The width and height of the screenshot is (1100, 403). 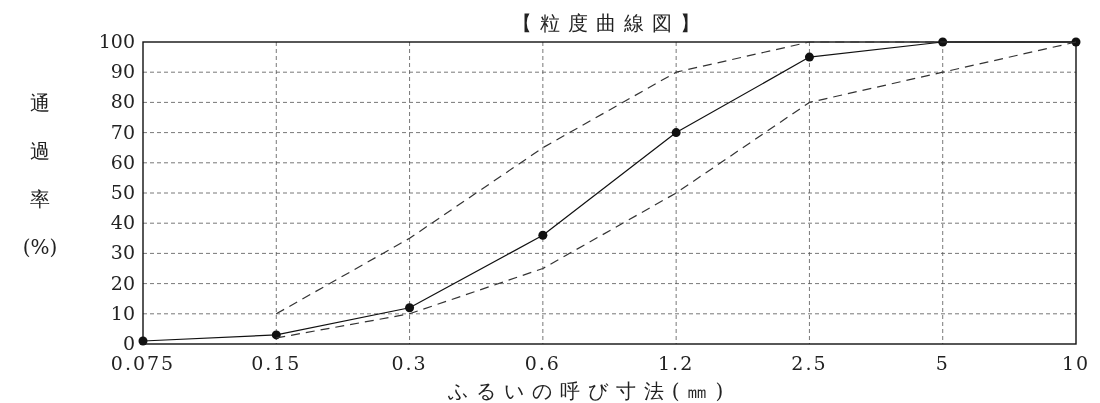 What do you see at coordinates (1076, 363) in the screenshot?
I see `x-tick-label: 10` at bounding box center [1076, 363].